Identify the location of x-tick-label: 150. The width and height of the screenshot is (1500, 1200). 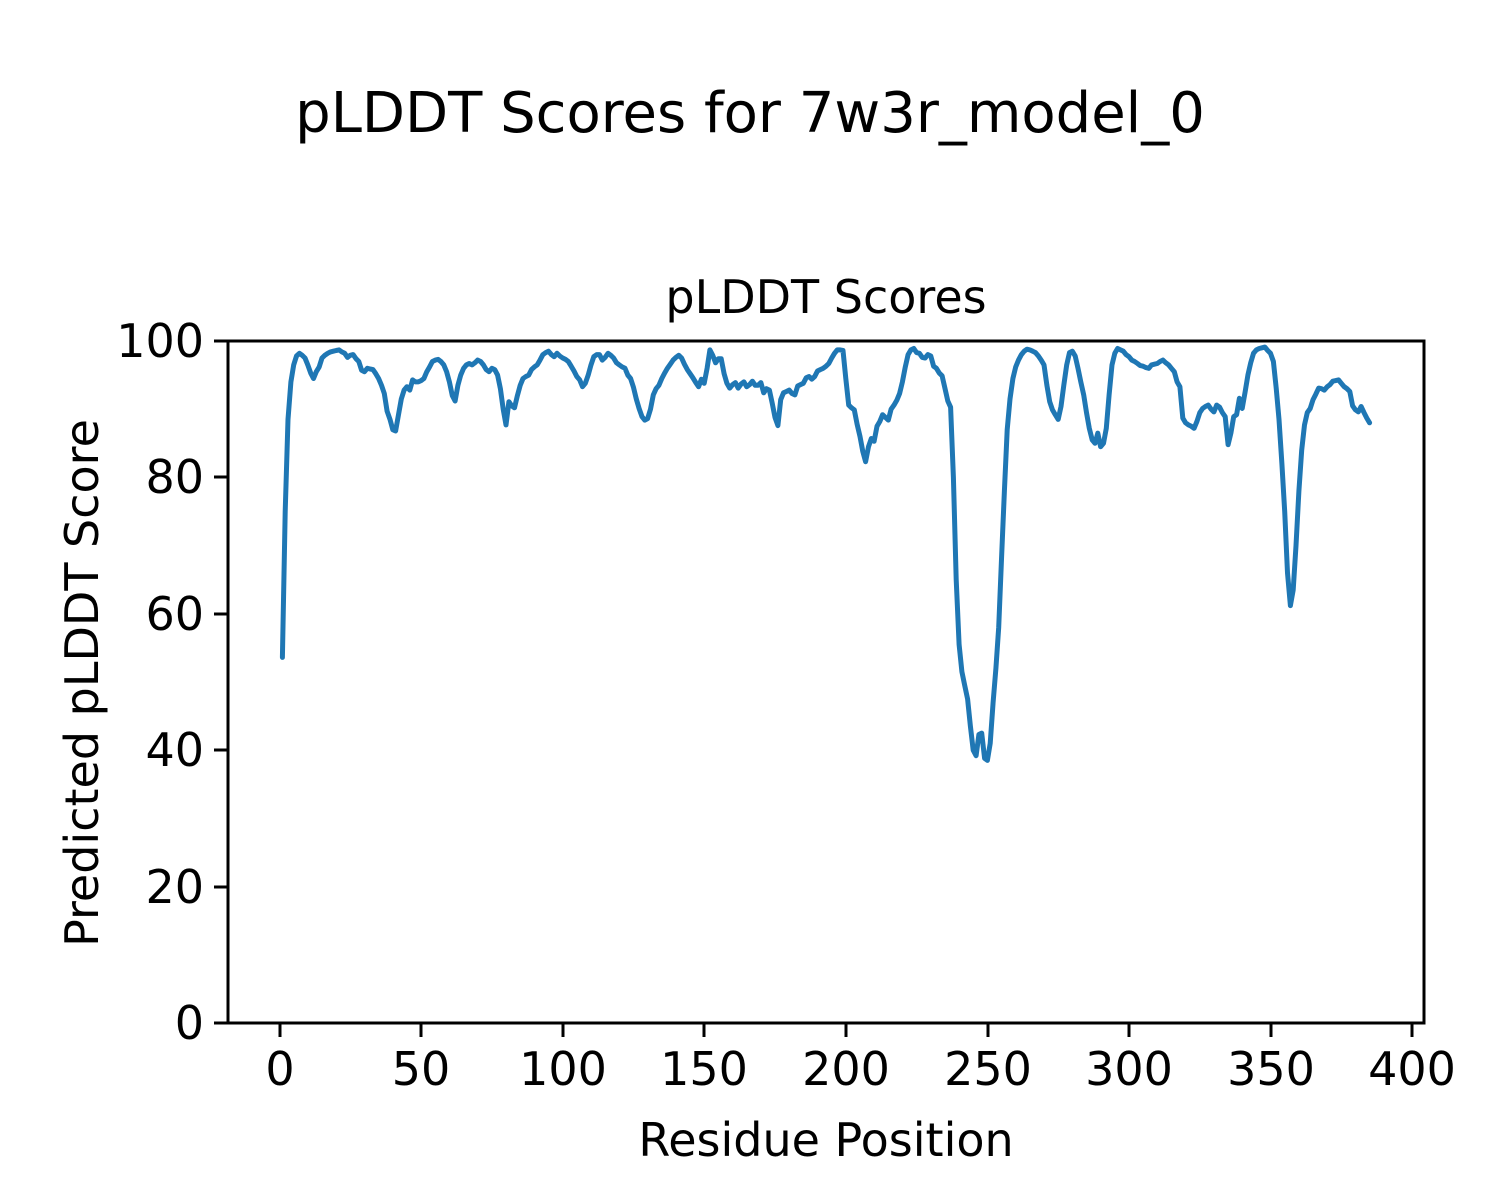
(704, 1069).